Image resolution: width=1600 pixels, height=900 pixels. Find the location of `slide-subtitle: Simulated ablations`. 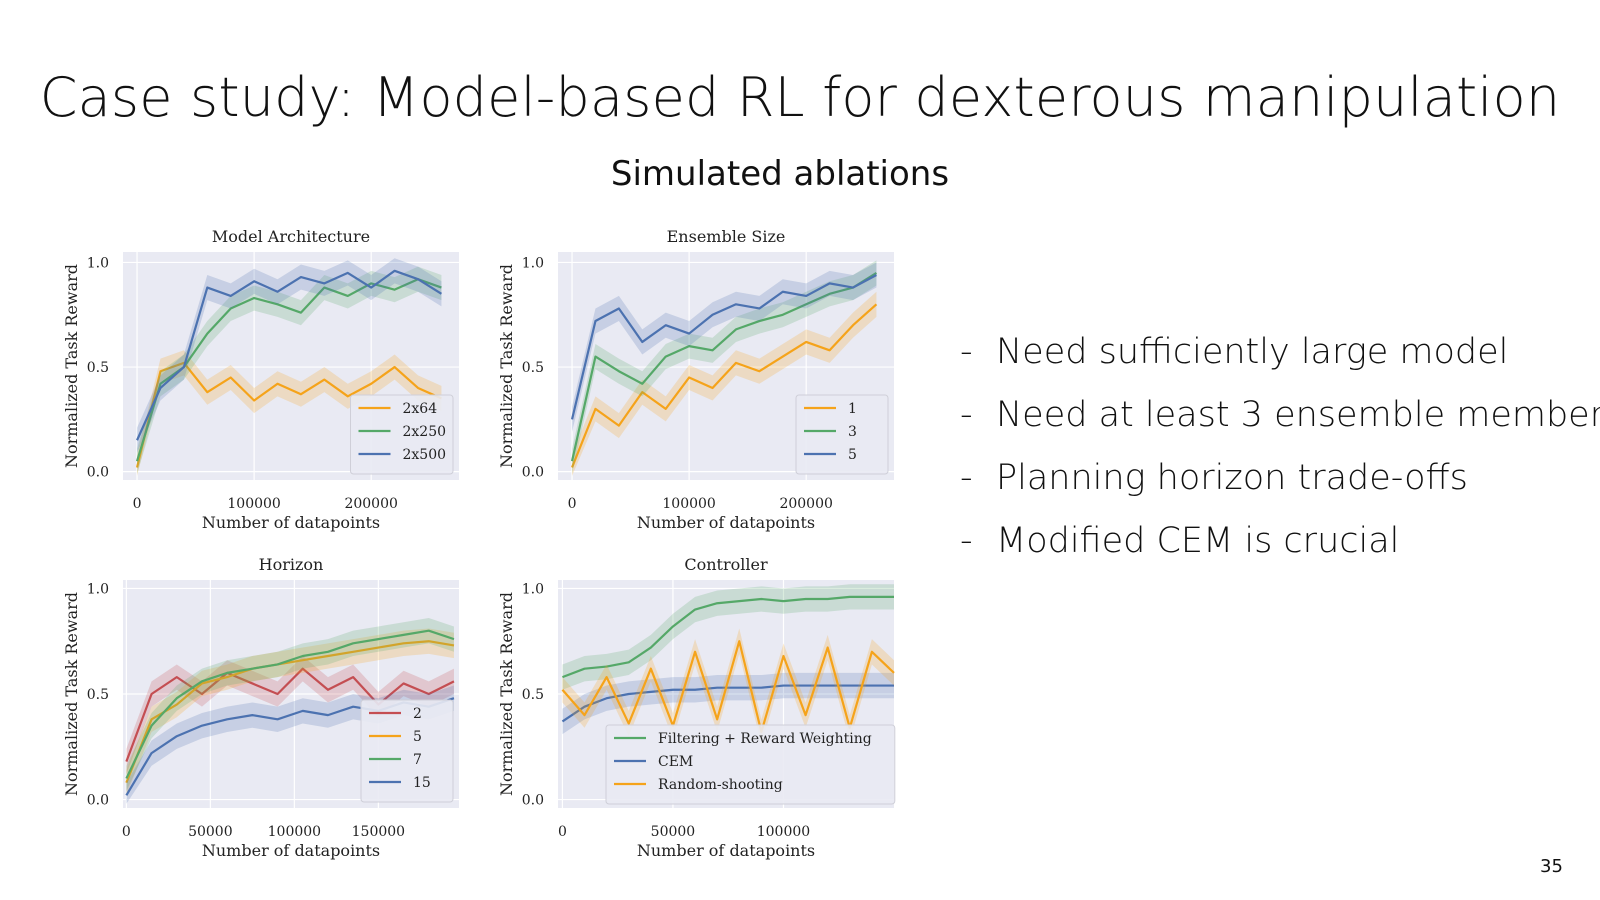

slide-subtitle: Simulated ablations is located at coordinates (780, 174).